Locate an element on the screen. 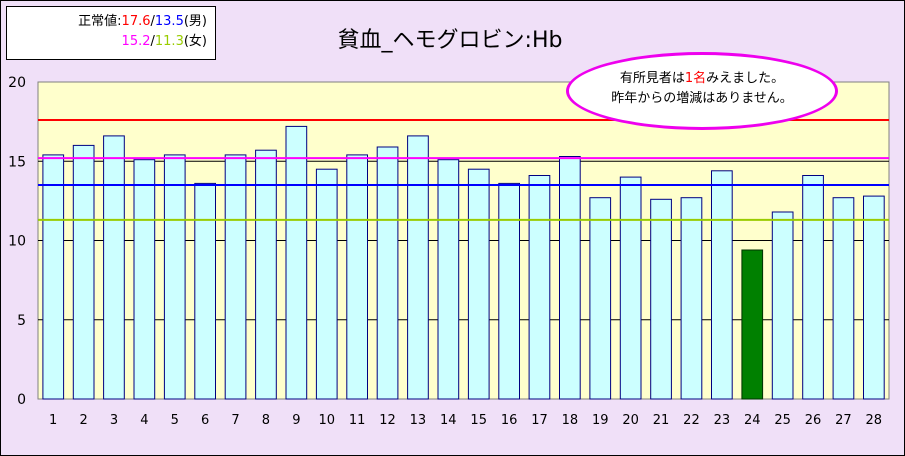 This screenshot has height=456, width=905. x-tick-label: 7 is located at coordinates (235, 420).